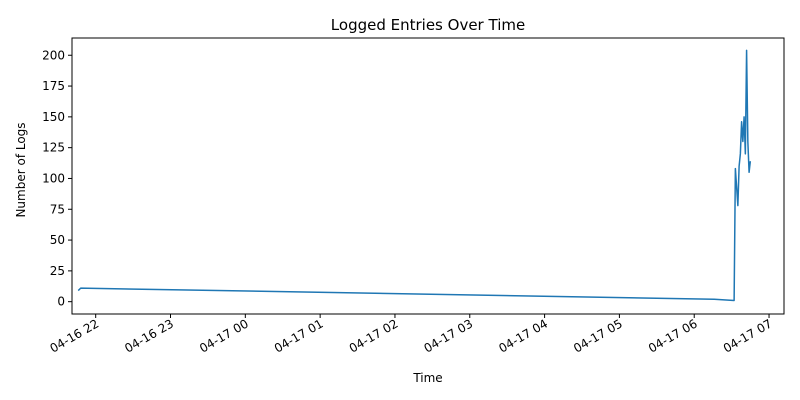  I want to click on chart-title: Logged Entries Over Time, so click(428, 25).